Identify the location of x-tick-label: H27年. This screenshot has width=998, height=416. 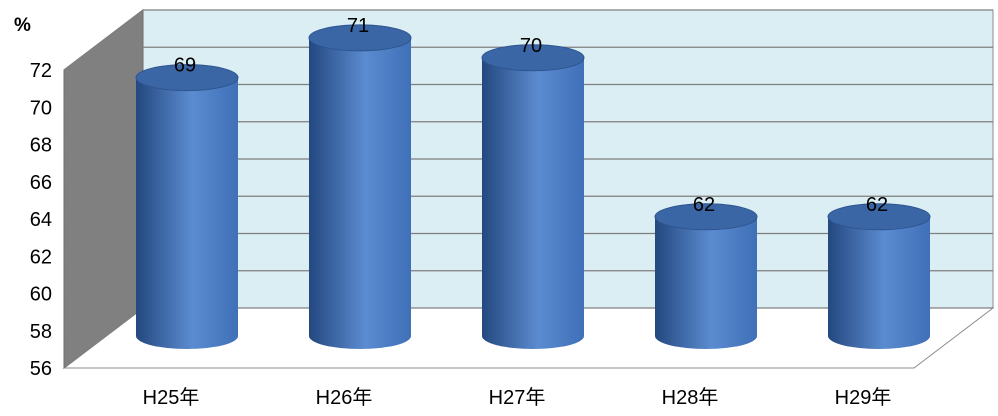
(517, 397).